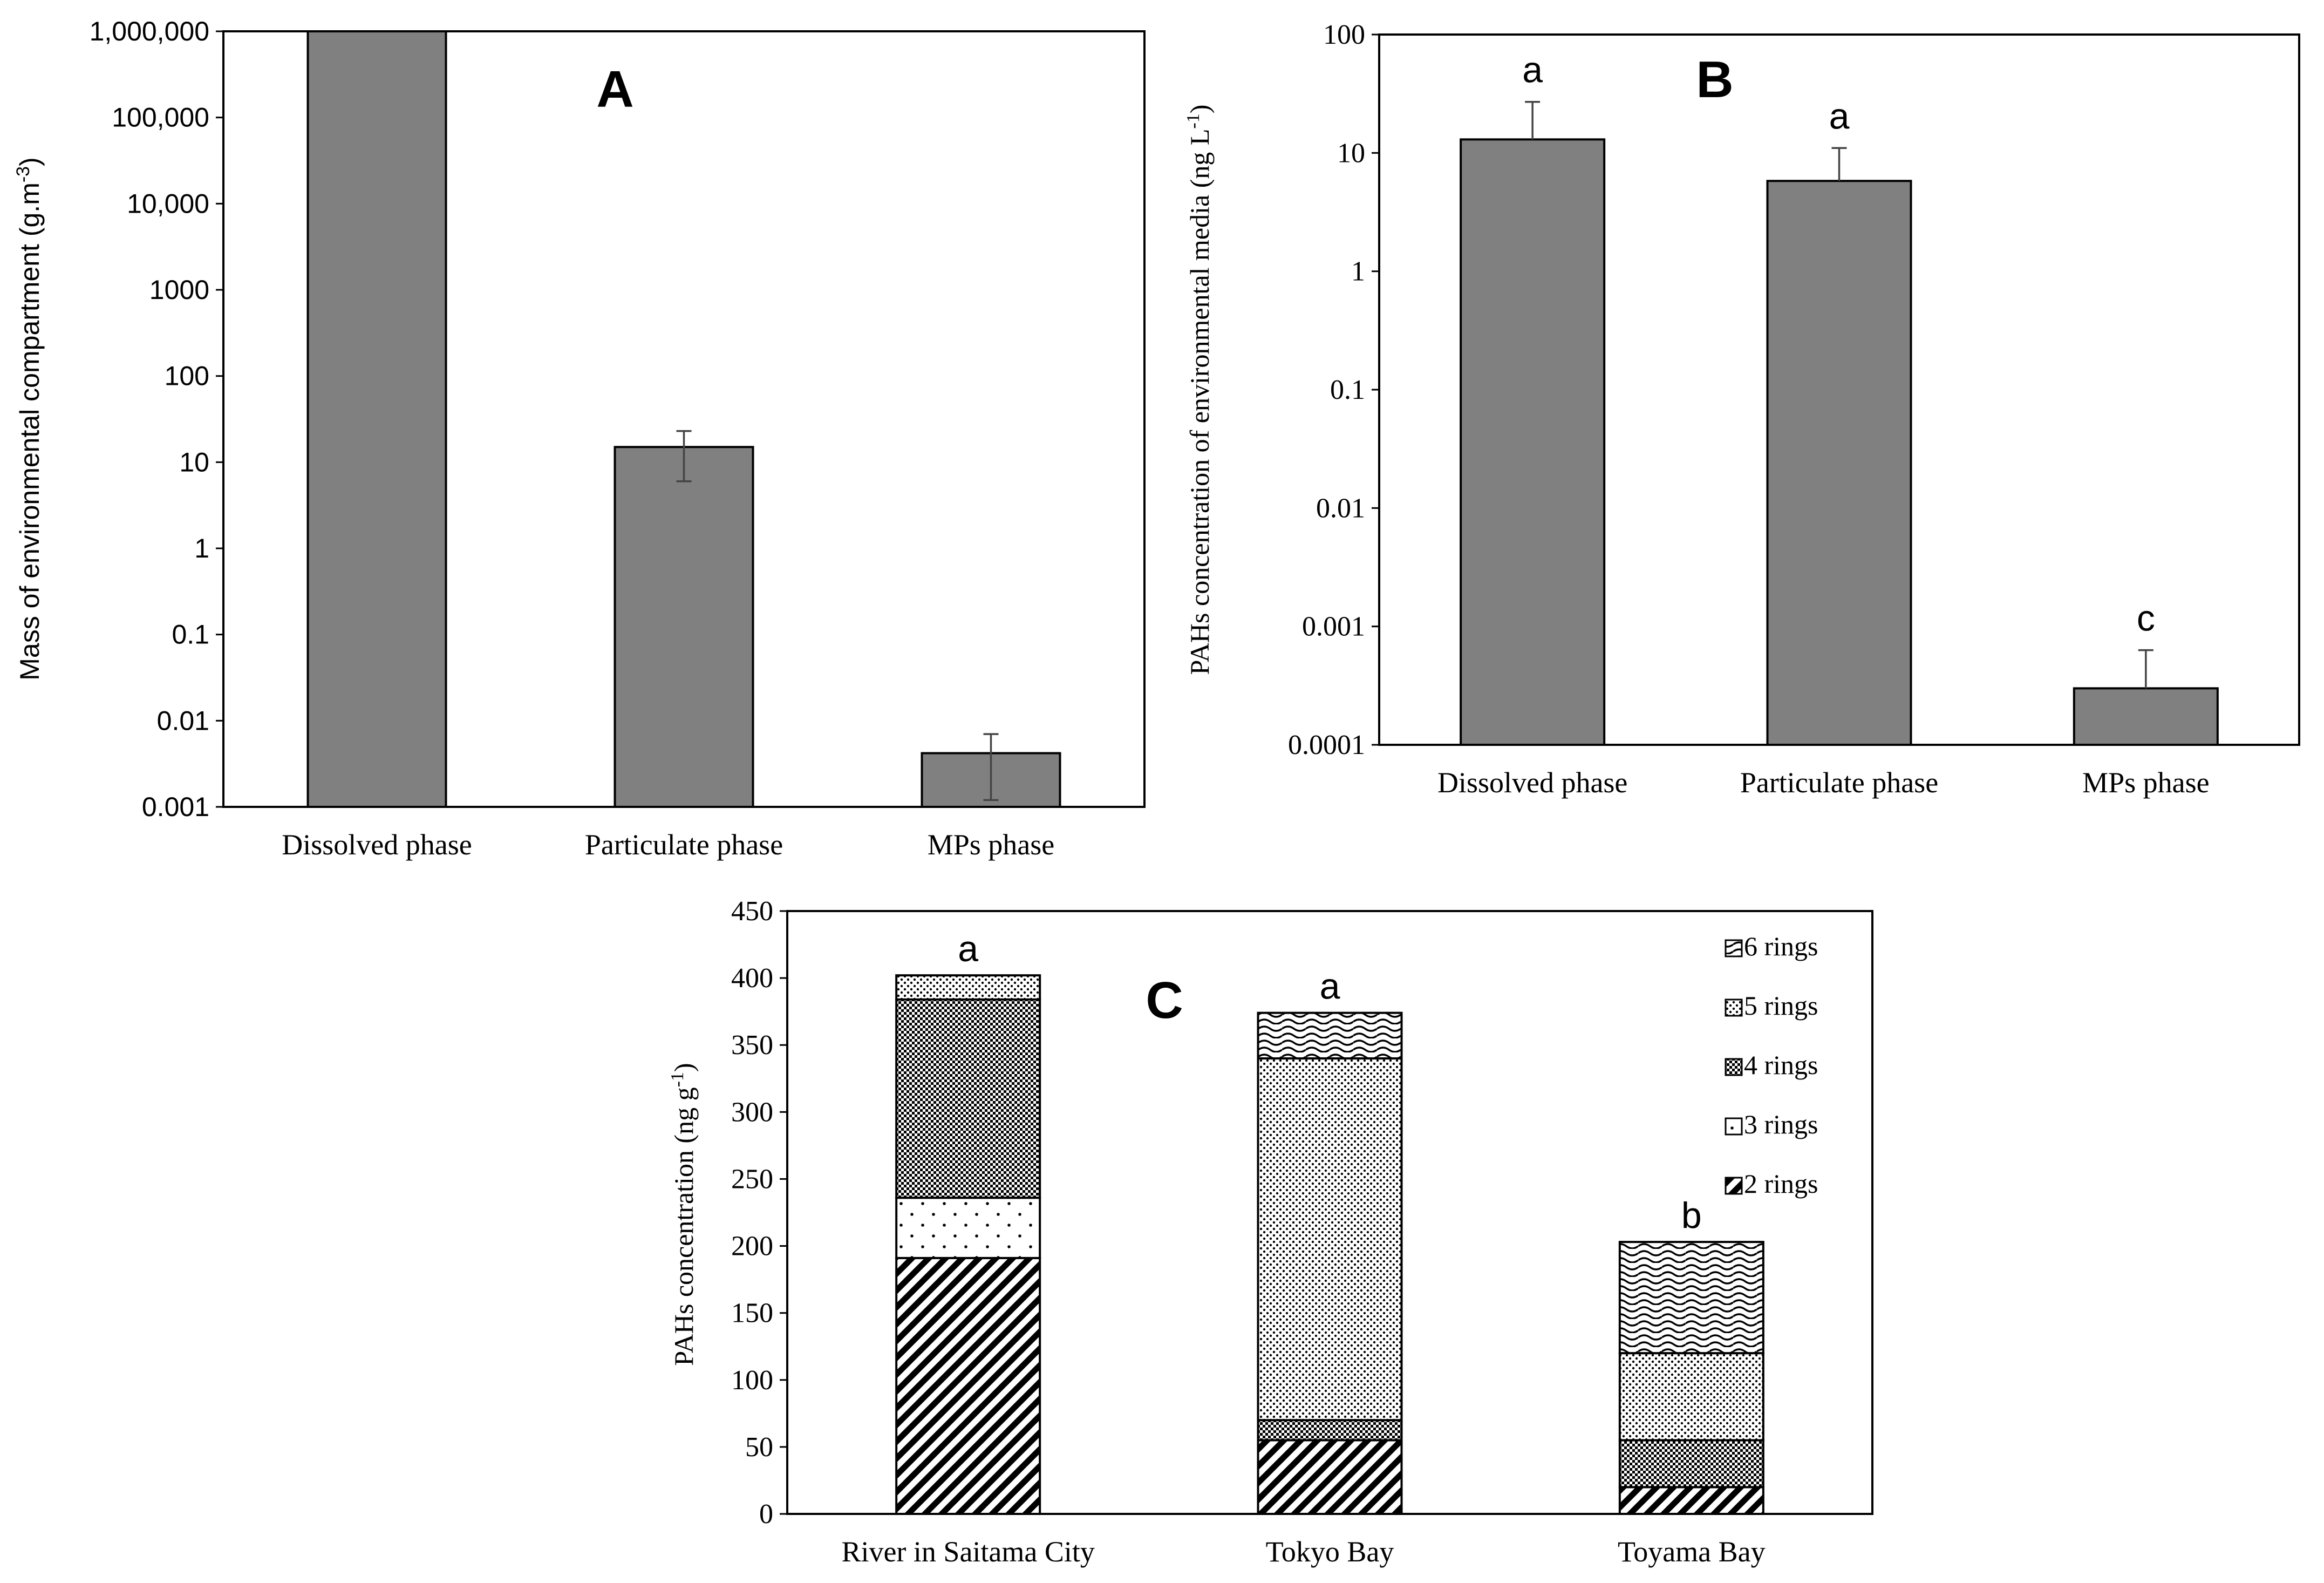  What do you see at coordinates (752, 911) in the screenshot?
I see `y-tick-label: 450` at bounding box center [752, 911].